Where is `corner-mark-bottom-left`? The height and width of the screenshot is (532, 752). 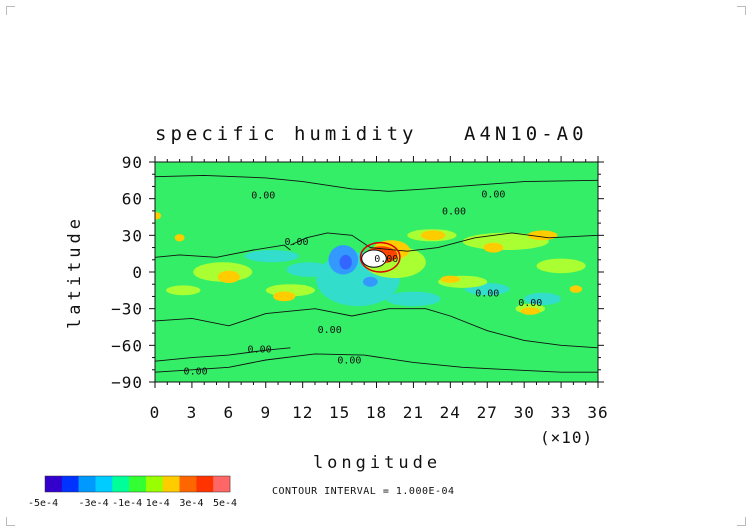
corner-mark-bottom-left is located at coordinates (10, 521).